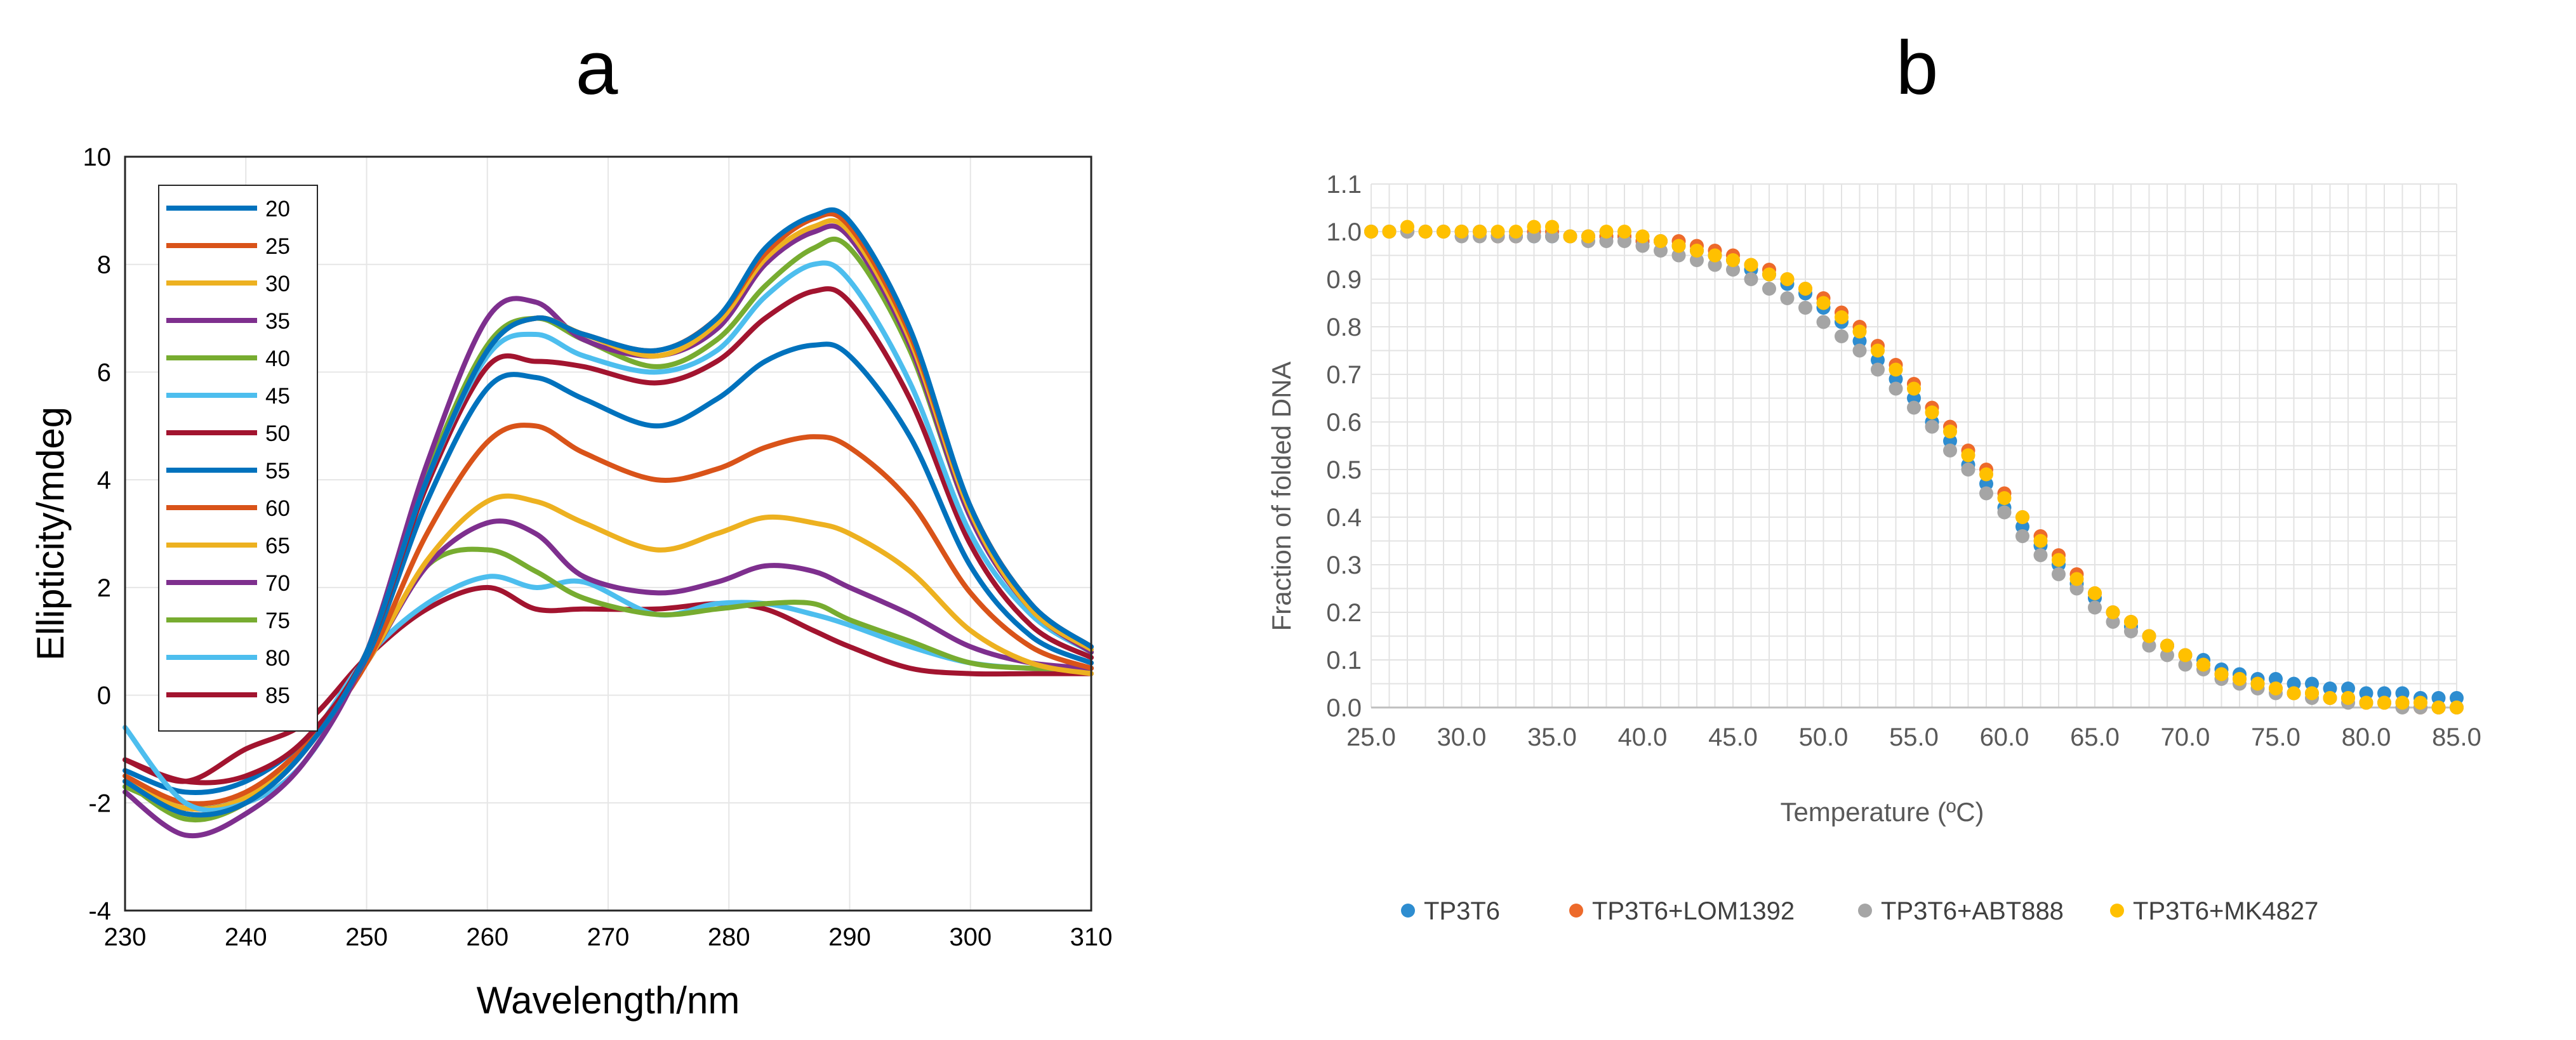 The image size is (2576, 1040). I want to click on panel-a-y-tick-label: 6, so click(104, 372).